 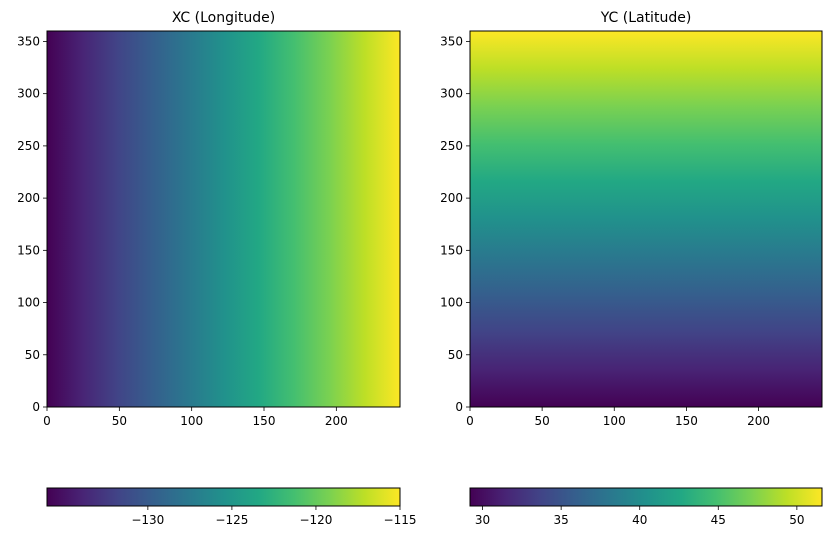 I want to click on colorbar-tick-label: 30, so click(x=482, y=520).